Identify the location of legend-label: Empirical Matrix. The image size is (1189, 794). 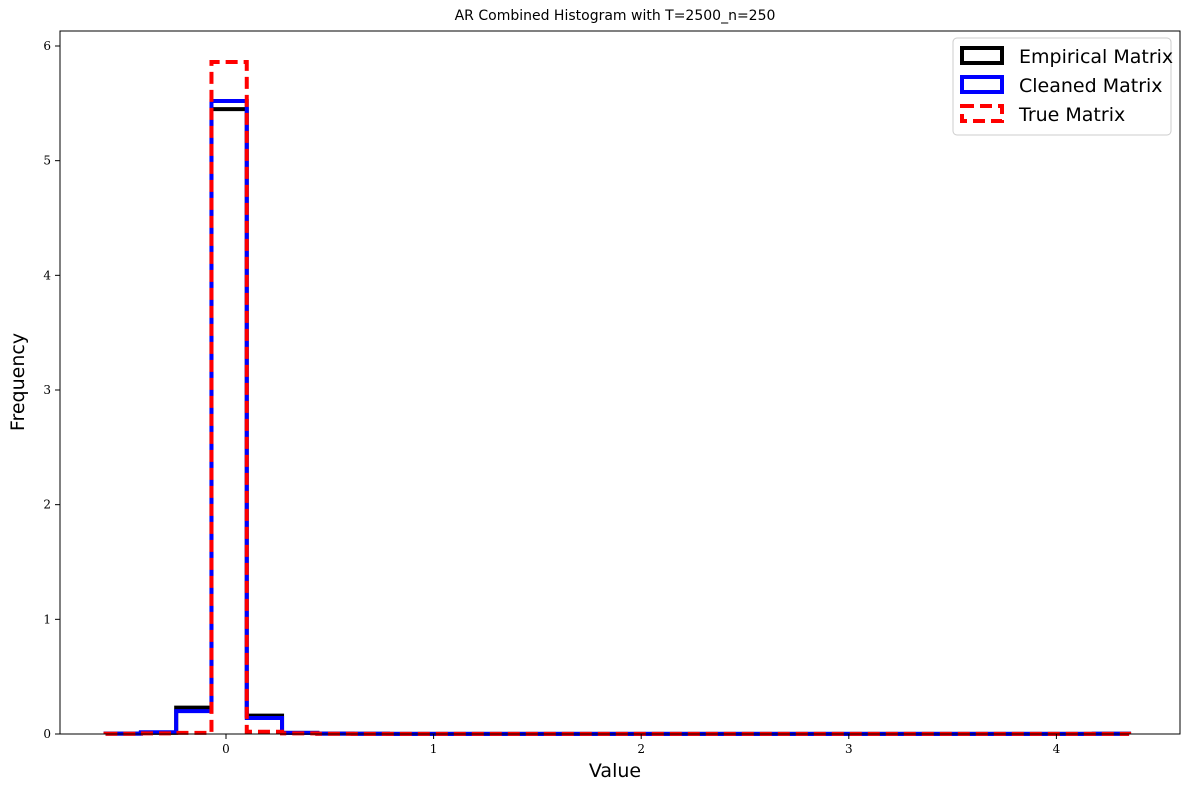
(1096, 57).